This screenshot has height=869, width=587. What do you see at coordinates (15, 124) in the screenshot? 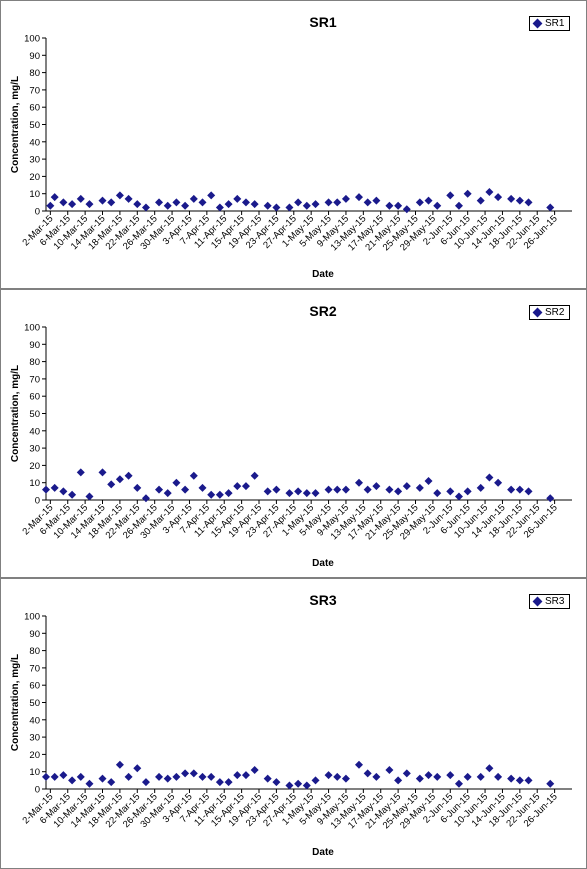
I see `y-axis-label: Concentration, mg/L` at bounding box center [15, 124].